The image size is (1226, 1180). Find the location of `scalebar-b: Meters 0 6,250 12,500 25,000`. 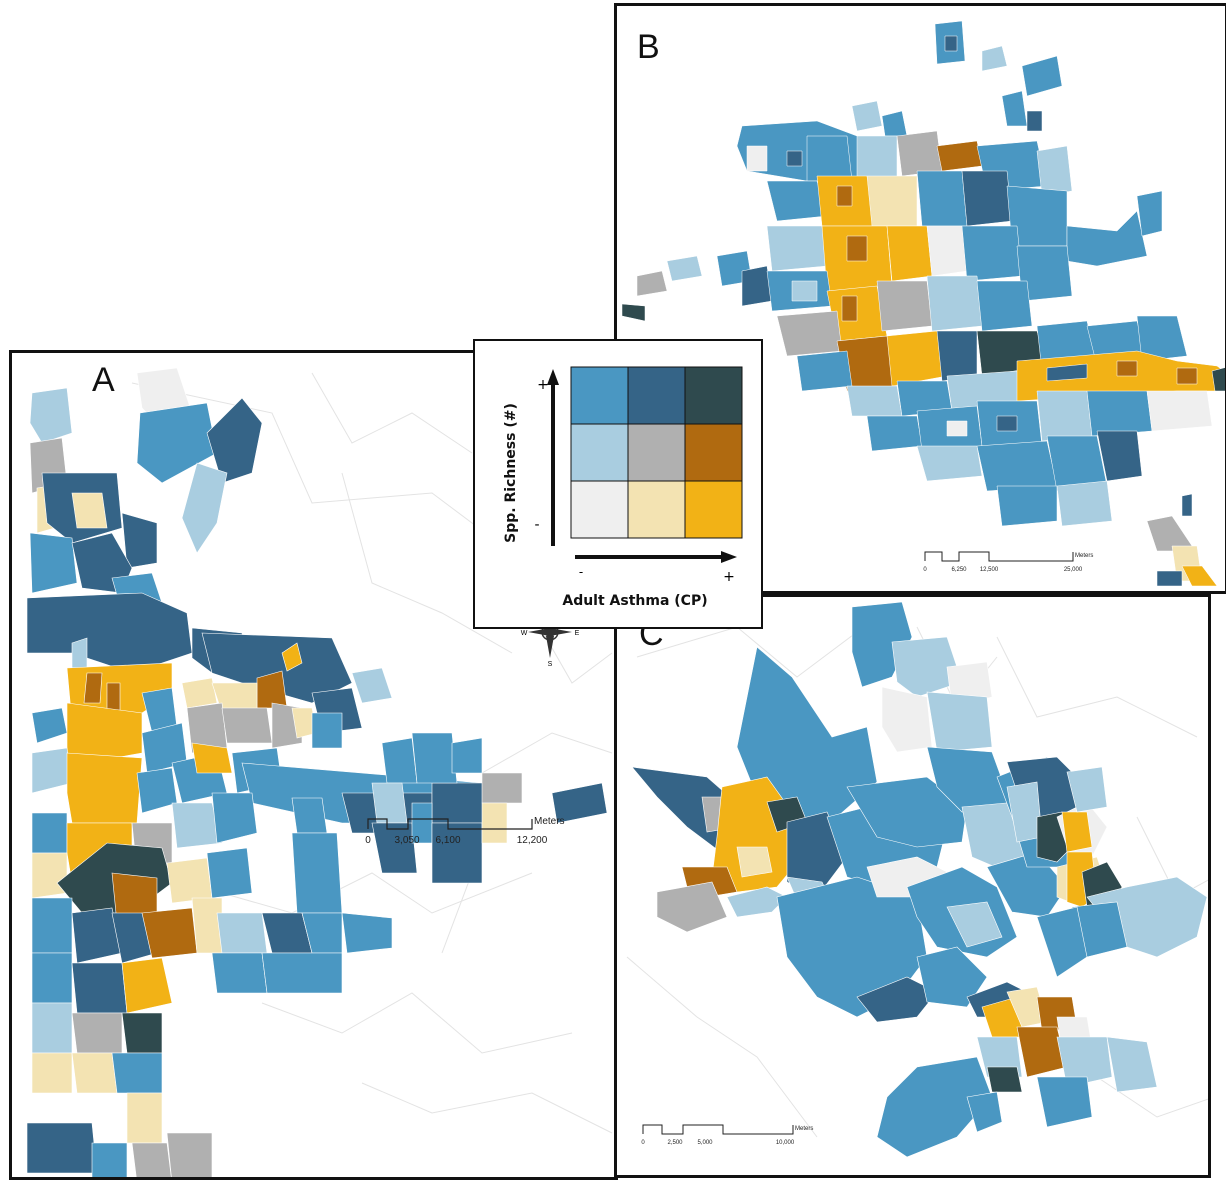

scalebar-b: Meters 0 6,250 12,500 25,000 is located at coordinates (1008, 562).